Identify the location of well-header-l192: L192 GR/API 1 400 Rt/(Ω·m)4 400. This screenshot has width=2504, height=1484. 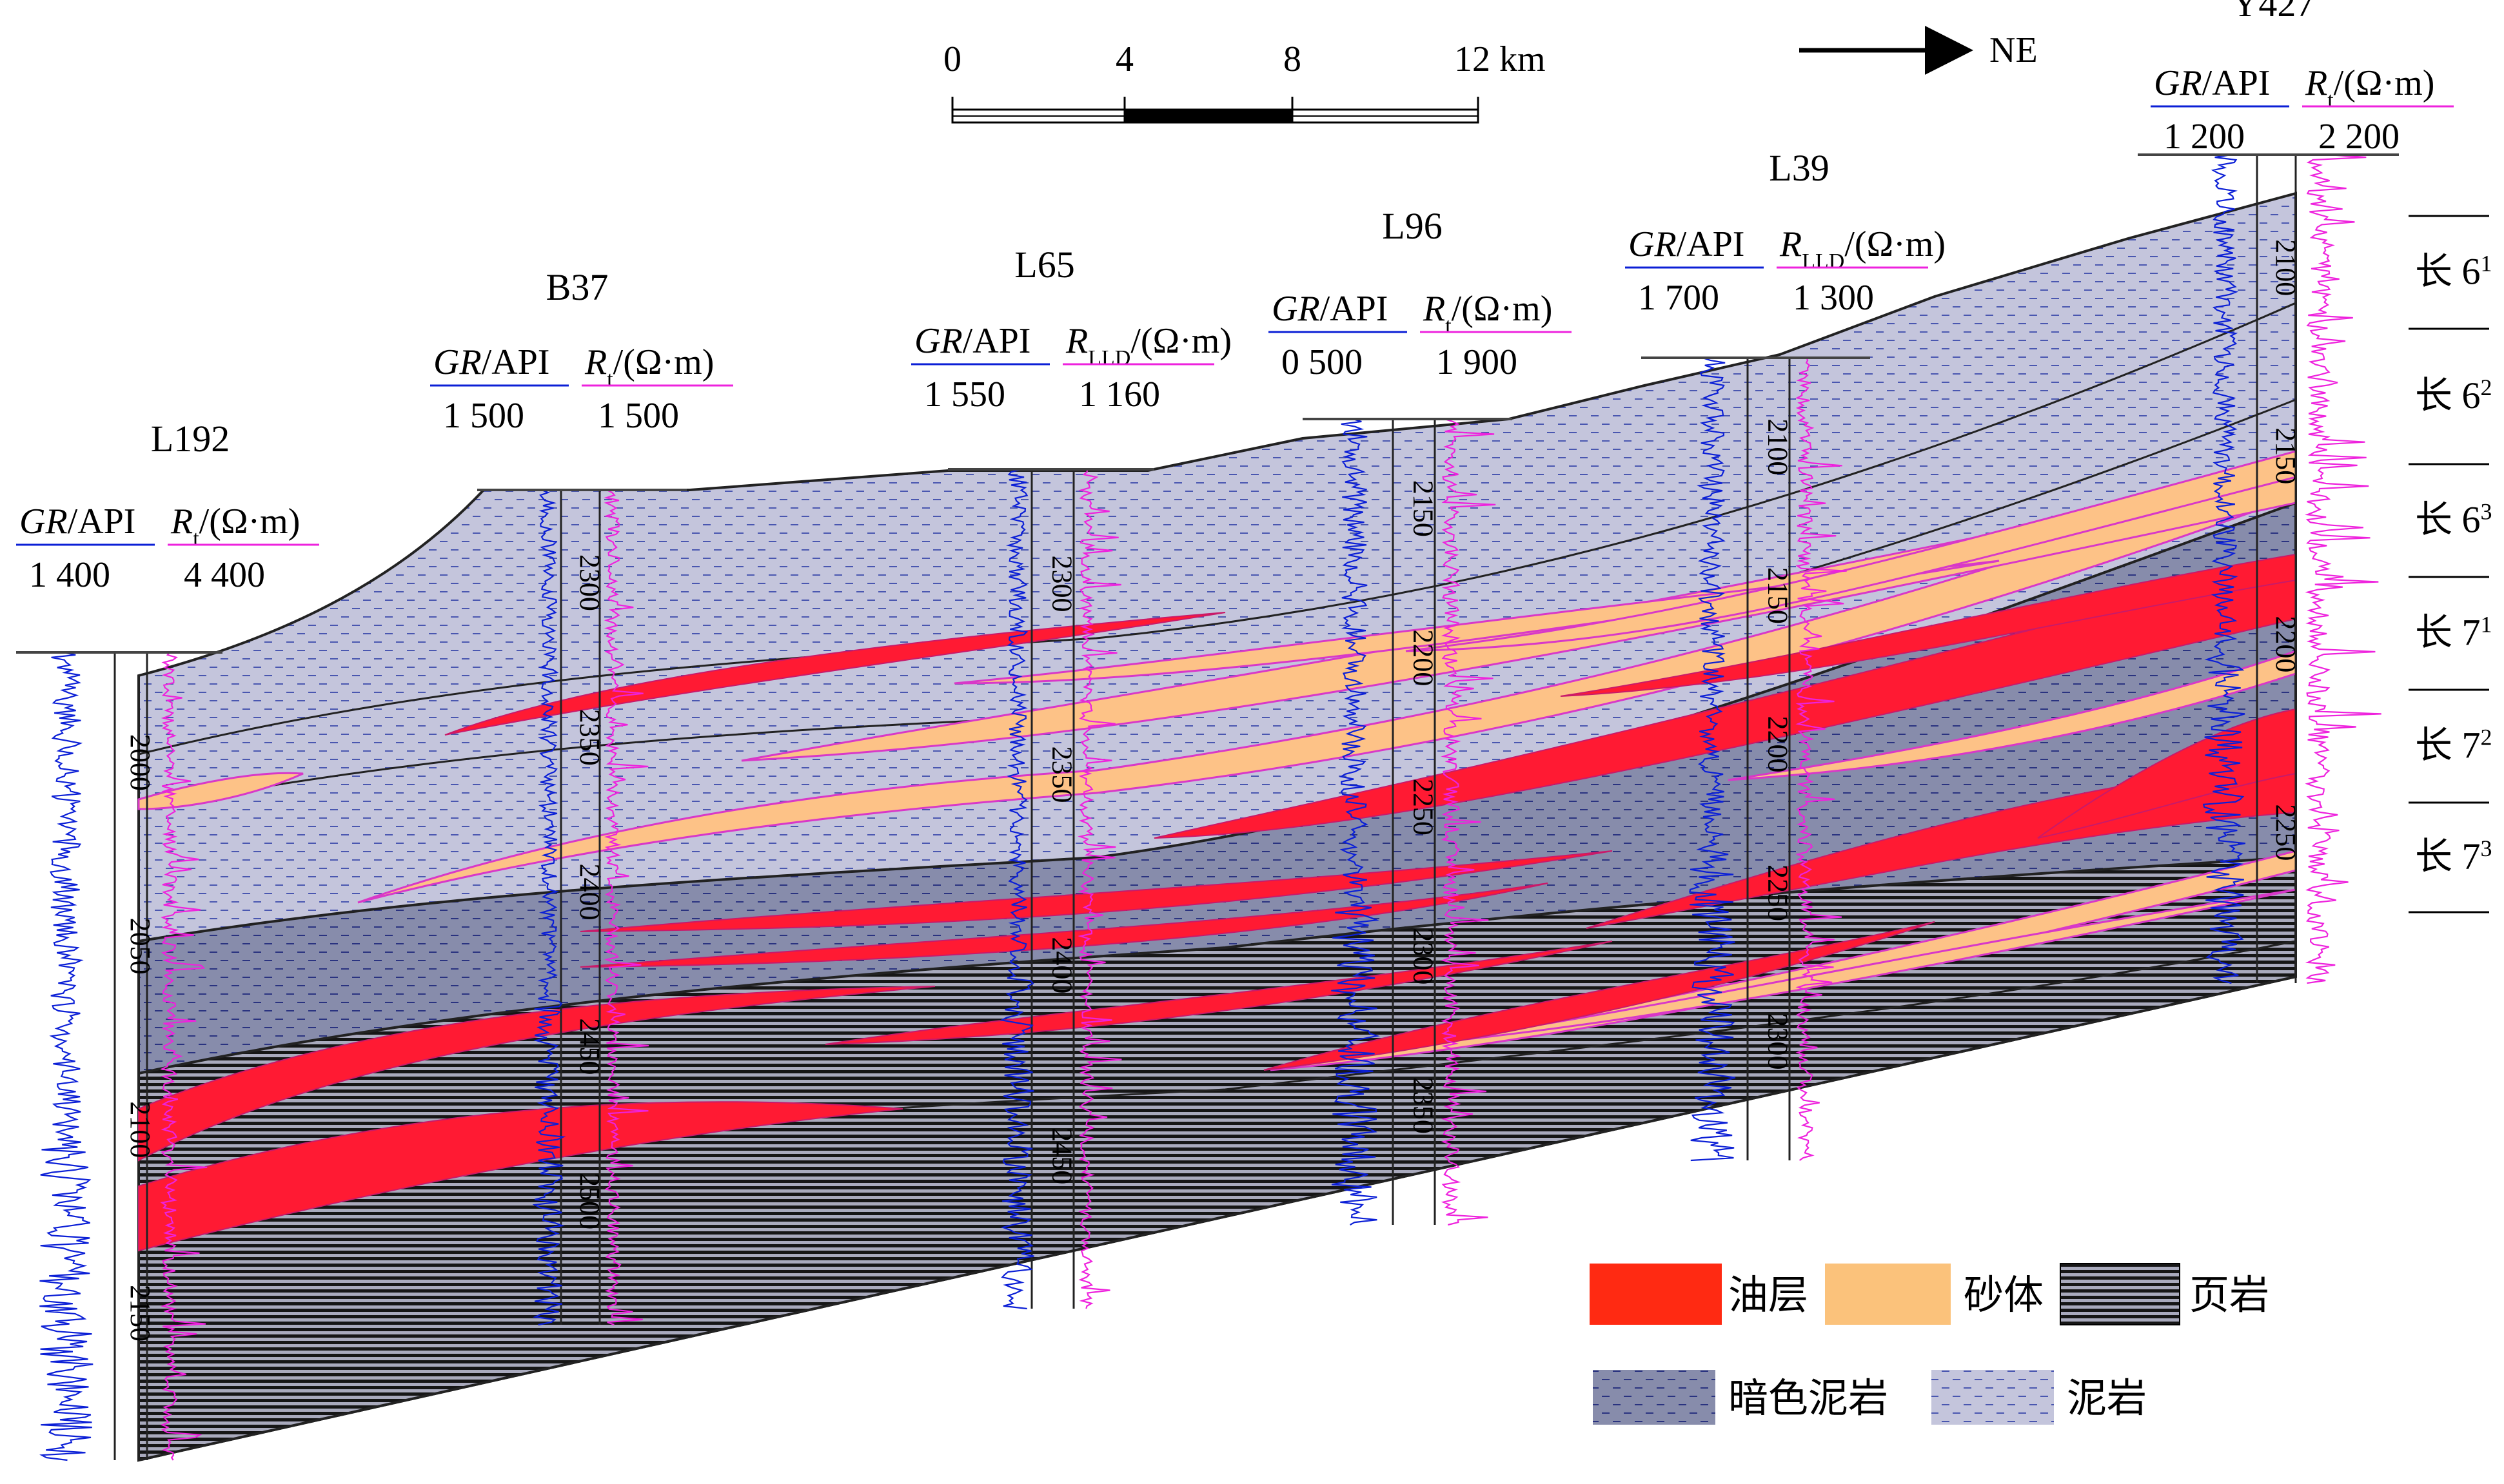
(167, 536).